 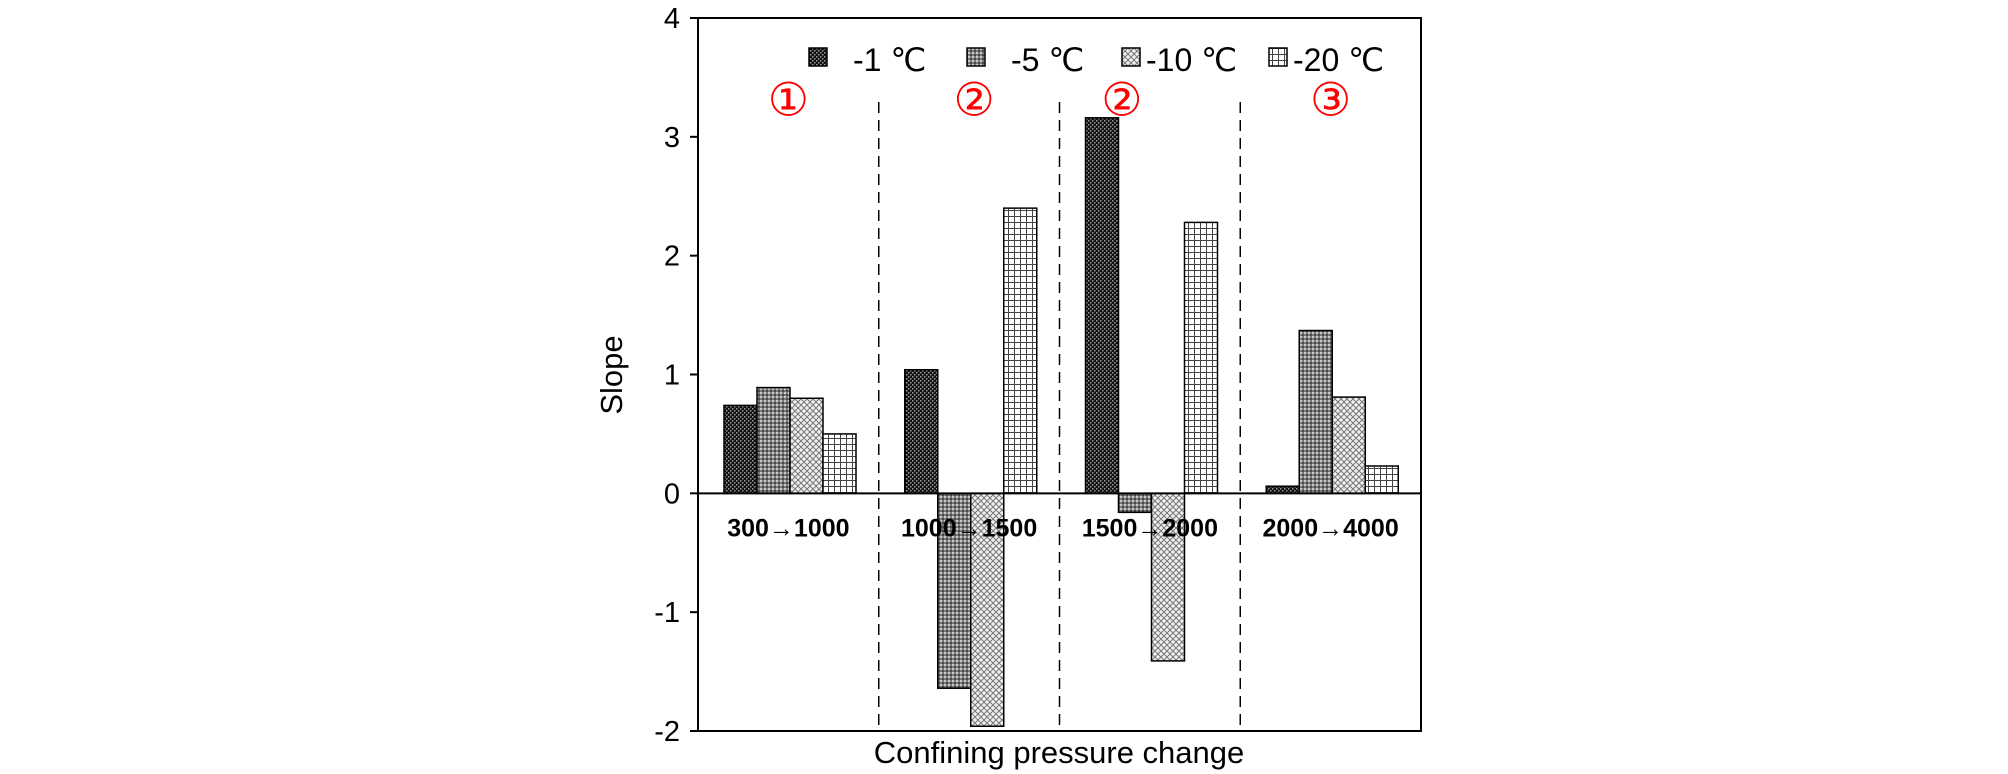 I want to click on category-label: 1500→2000, so click(x=1150, y=528).